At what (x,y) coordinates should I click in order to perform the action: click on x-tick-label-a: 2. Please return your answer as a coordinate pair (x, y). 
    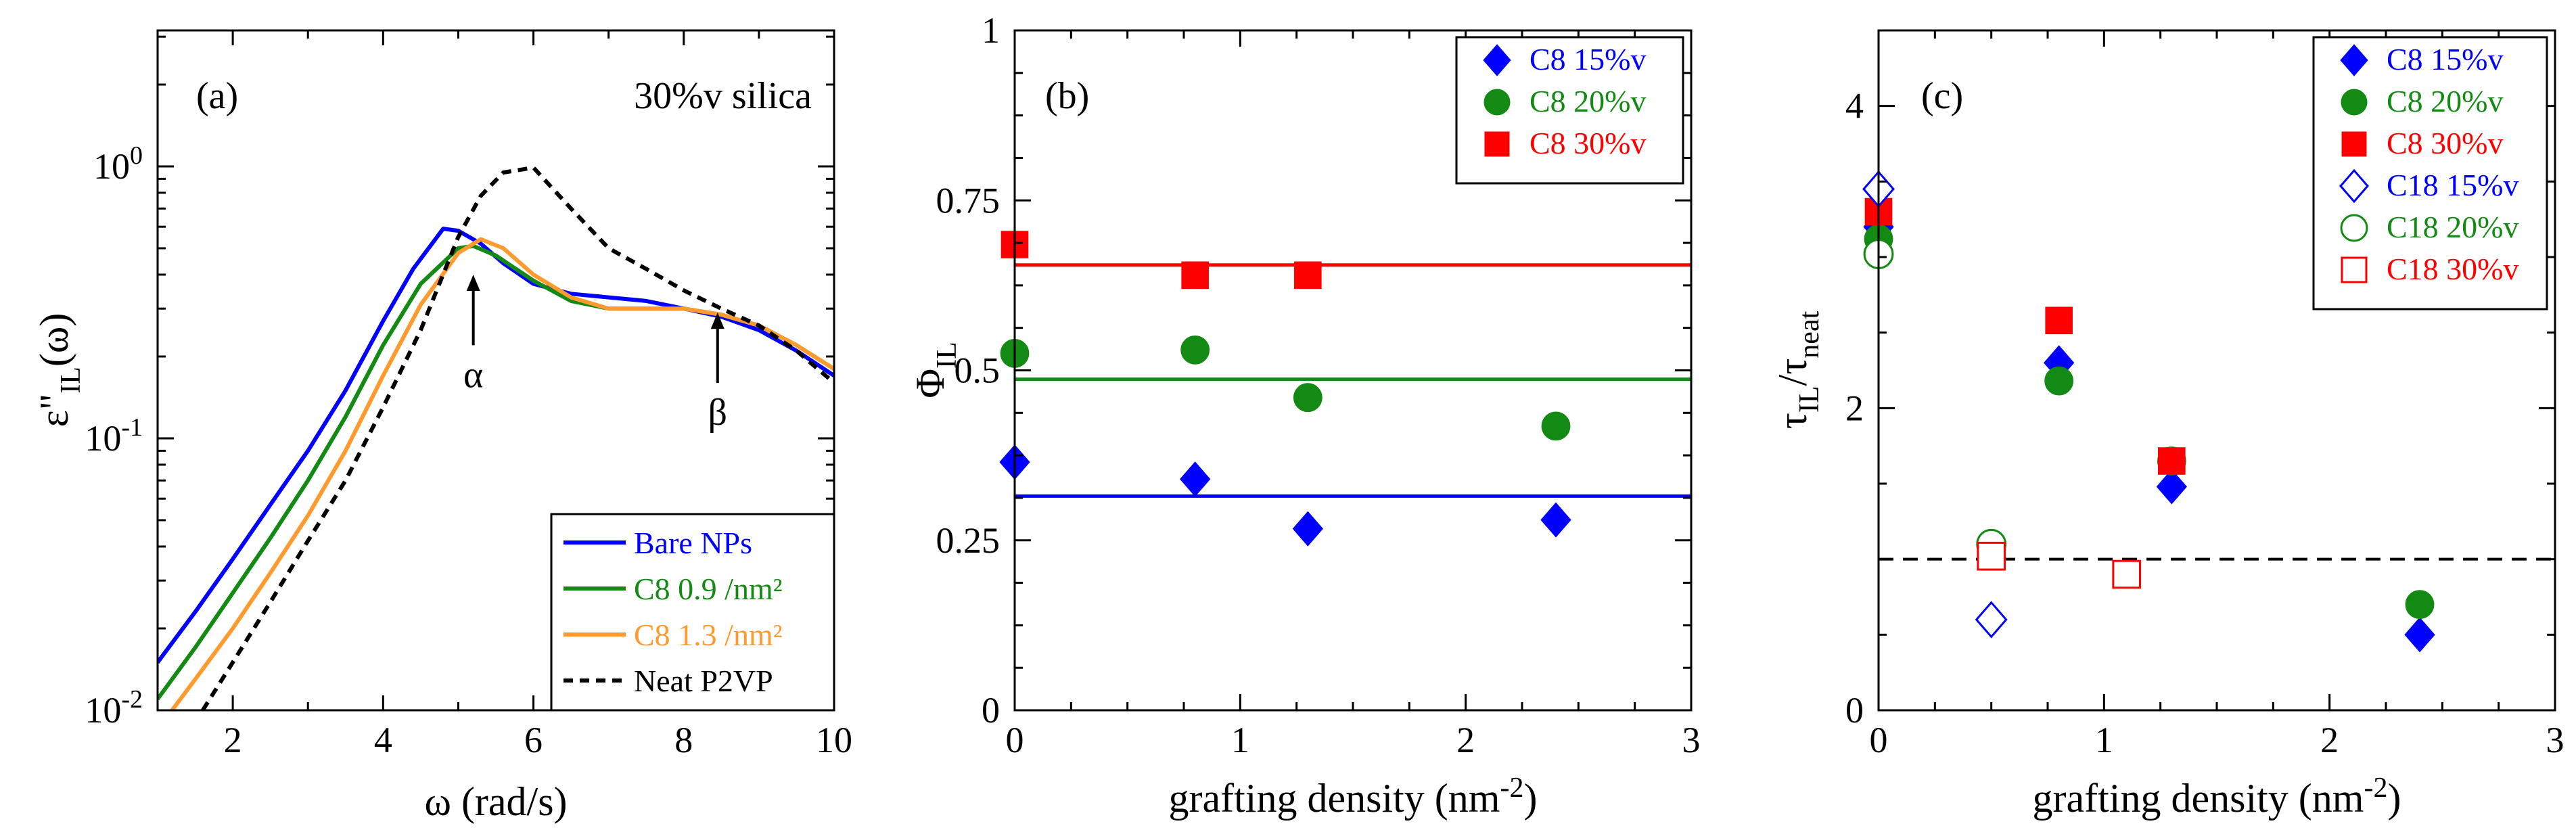
    Looking at the image, I should click on (233, 740).